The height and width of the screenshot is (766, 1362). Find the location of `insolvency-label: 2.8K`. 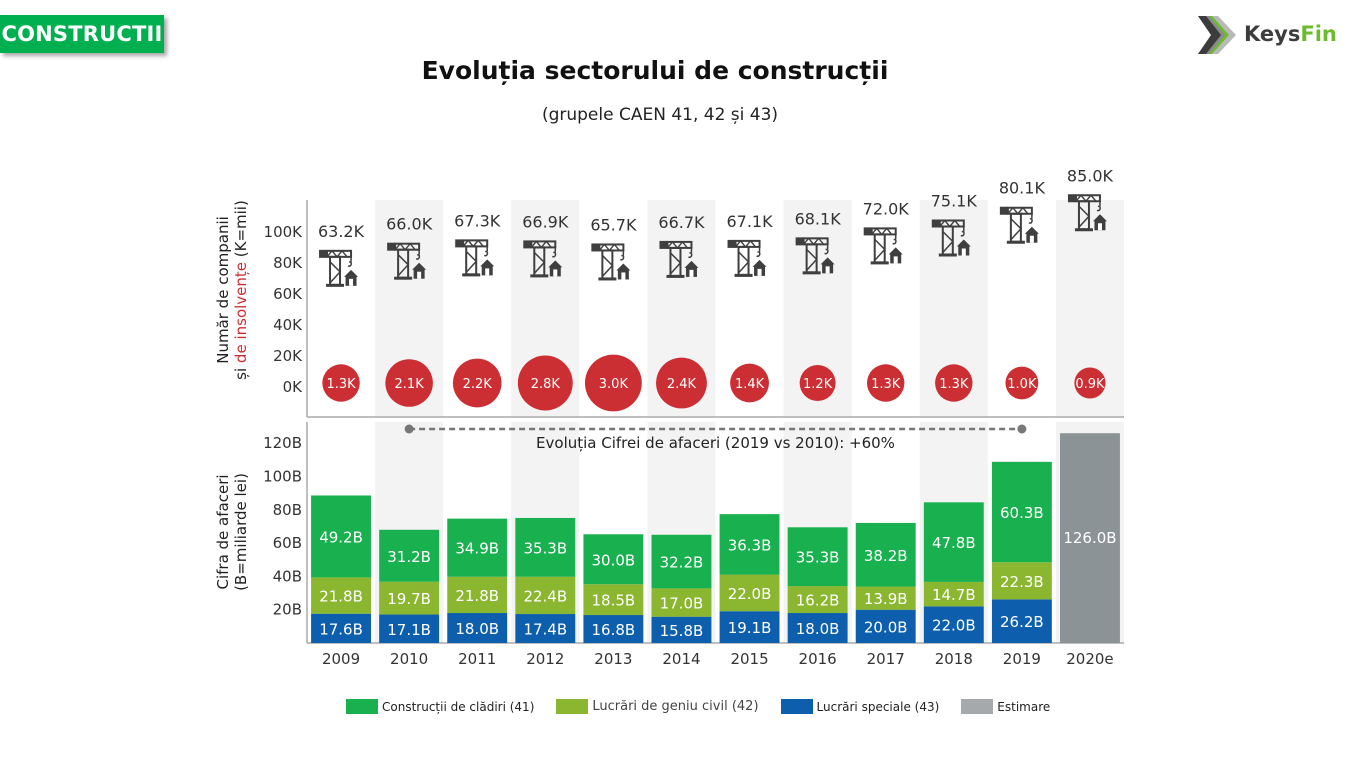

insolvency-label: 2.8K is located at coordinates (546, 384).